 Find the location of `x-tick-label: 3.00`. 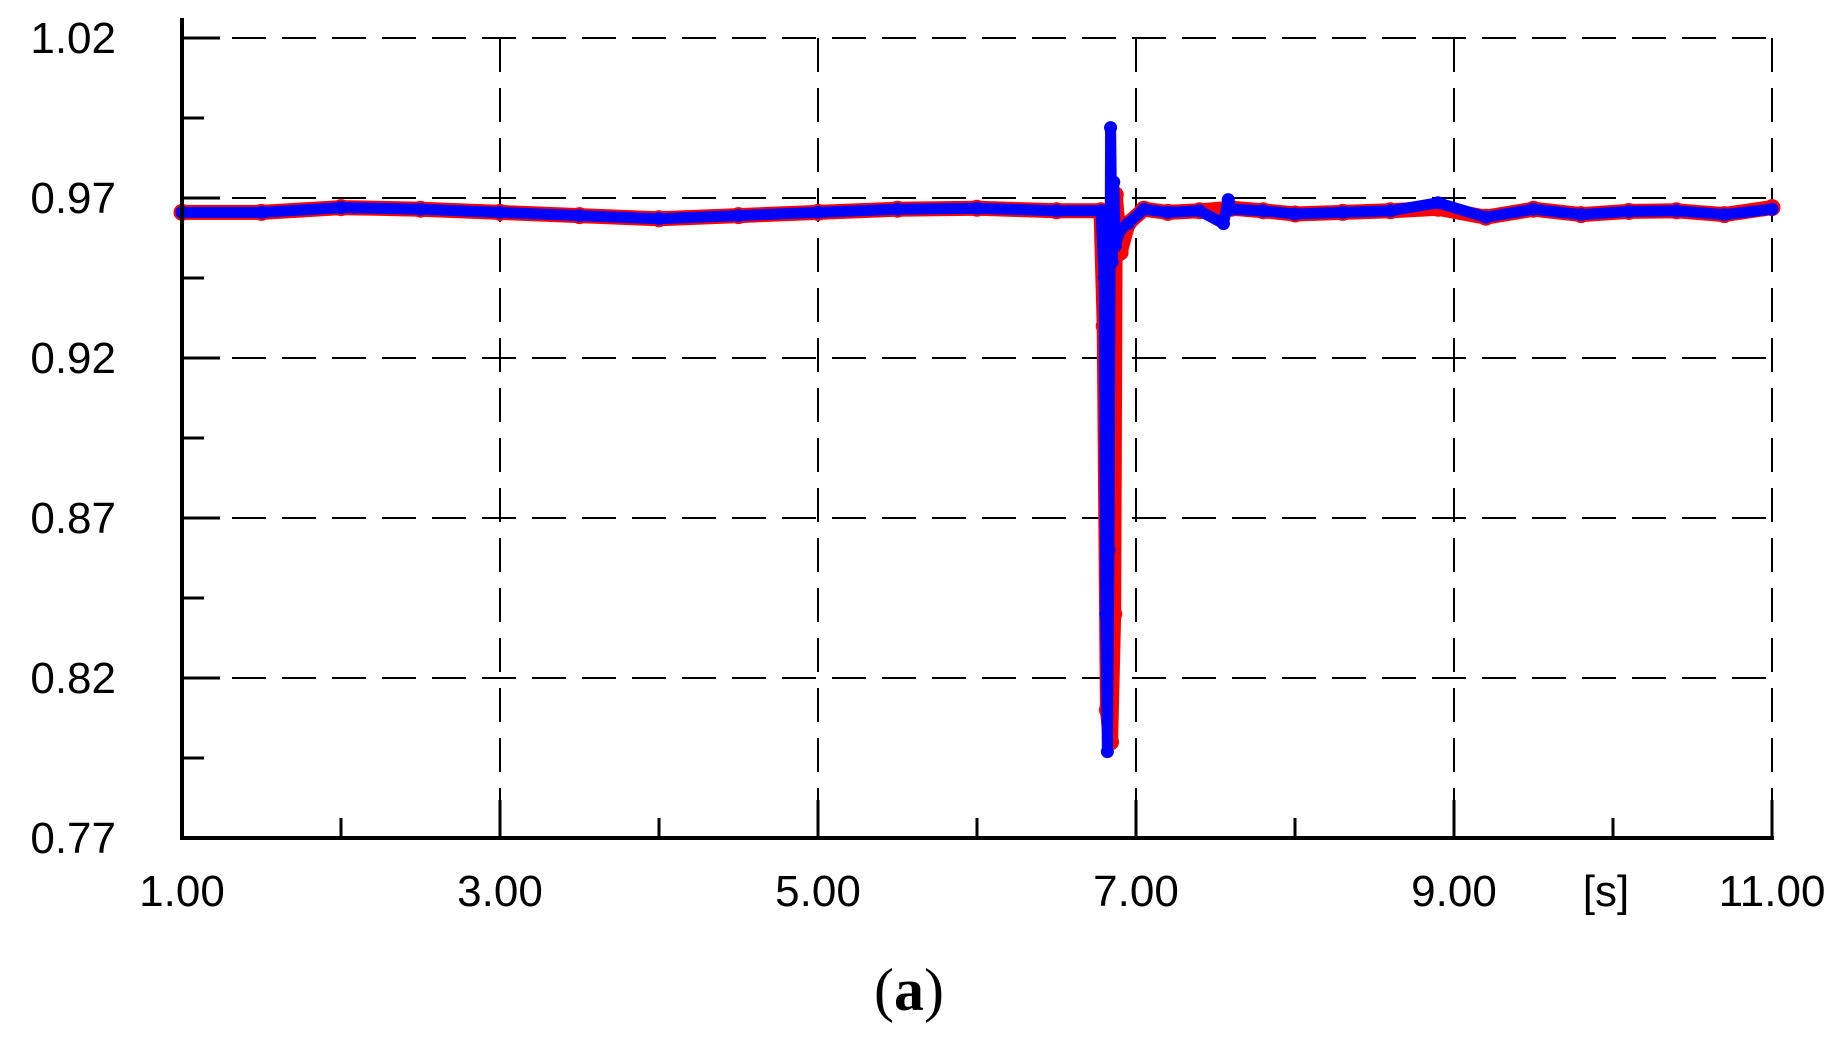

x-tick-label: 3.00 is located at coordinates (500, 891).